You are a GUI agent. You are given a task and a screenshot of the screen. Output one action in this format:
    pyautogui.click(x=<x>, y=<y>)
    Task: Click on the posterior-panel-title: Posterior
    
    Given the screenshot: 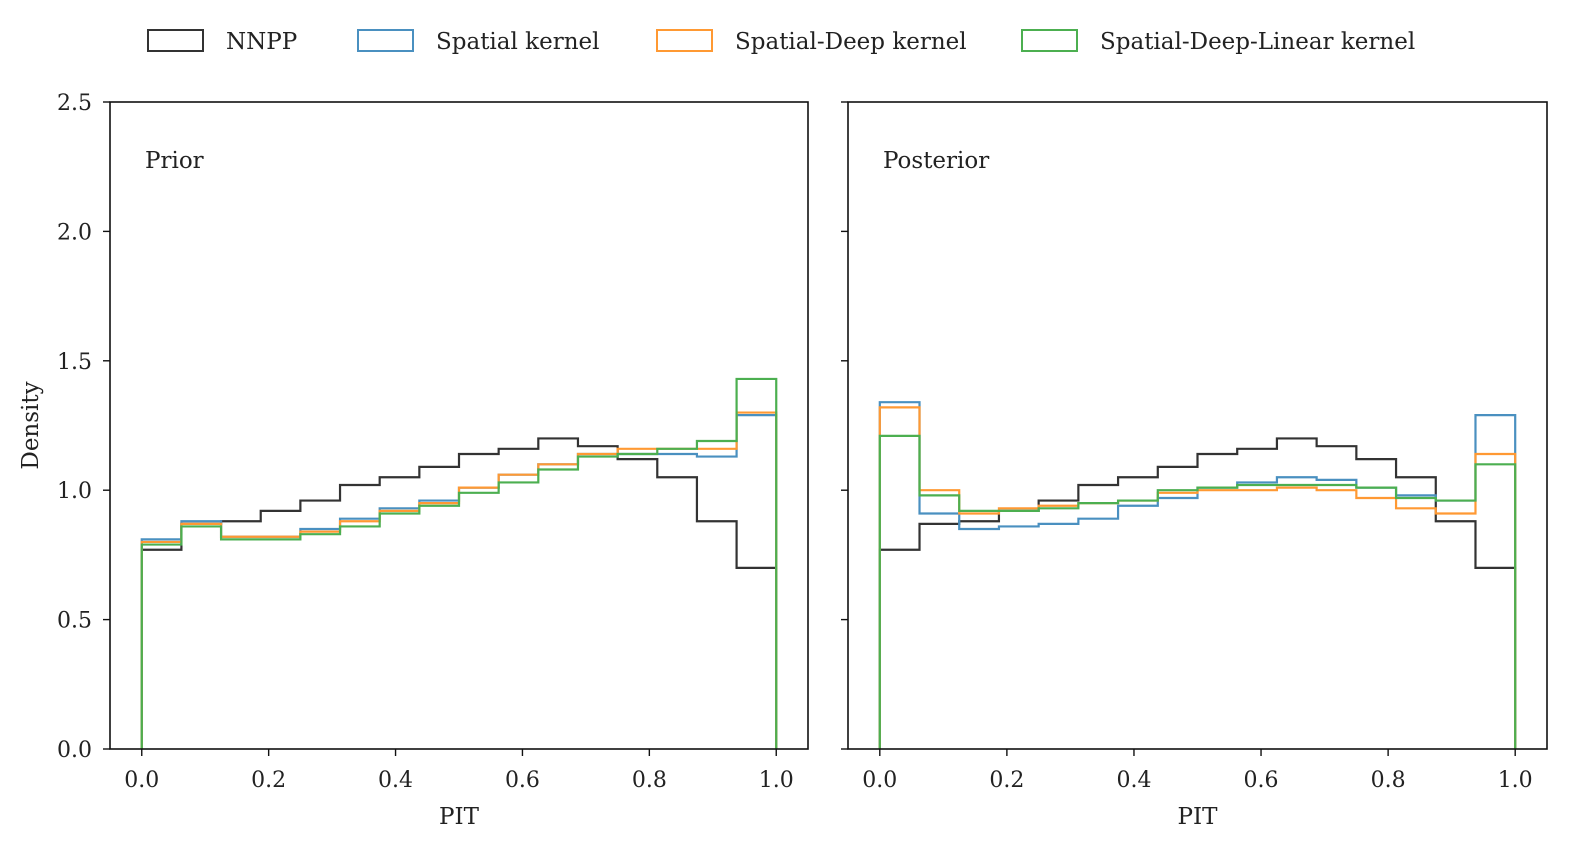 What is the action you would take?
    pyautogui.click(x=936, y=161)
    